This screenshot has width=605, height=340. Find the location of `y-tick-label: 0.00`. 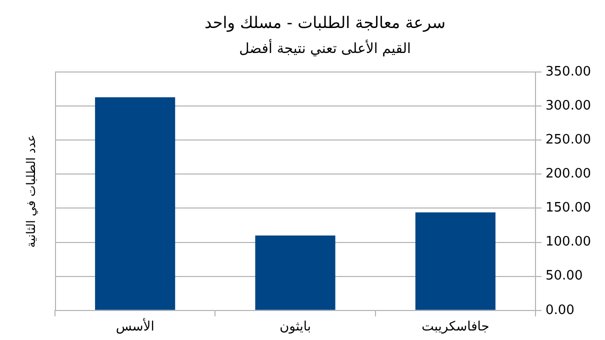

y-tick-label: 0.00 is located at coordinates (560, 310).